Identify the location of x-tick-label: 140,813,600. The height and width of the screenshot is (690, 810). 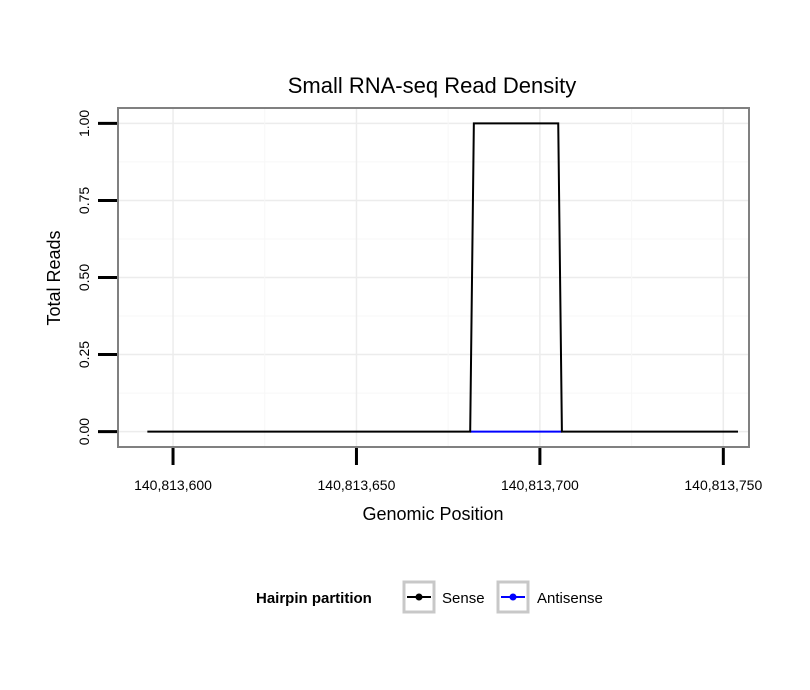
(173, 485).